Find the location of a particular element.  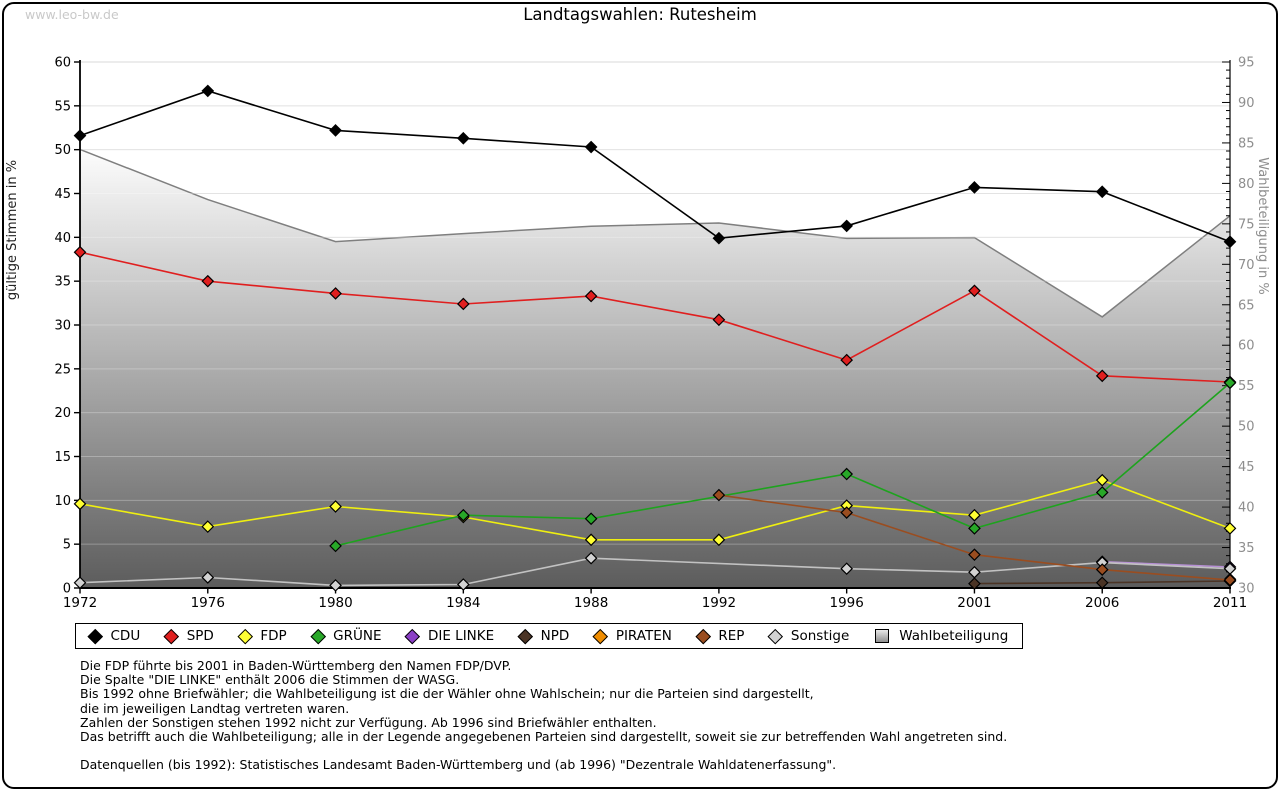

left-tick-label: 35 is located at coordinates (62, 282).